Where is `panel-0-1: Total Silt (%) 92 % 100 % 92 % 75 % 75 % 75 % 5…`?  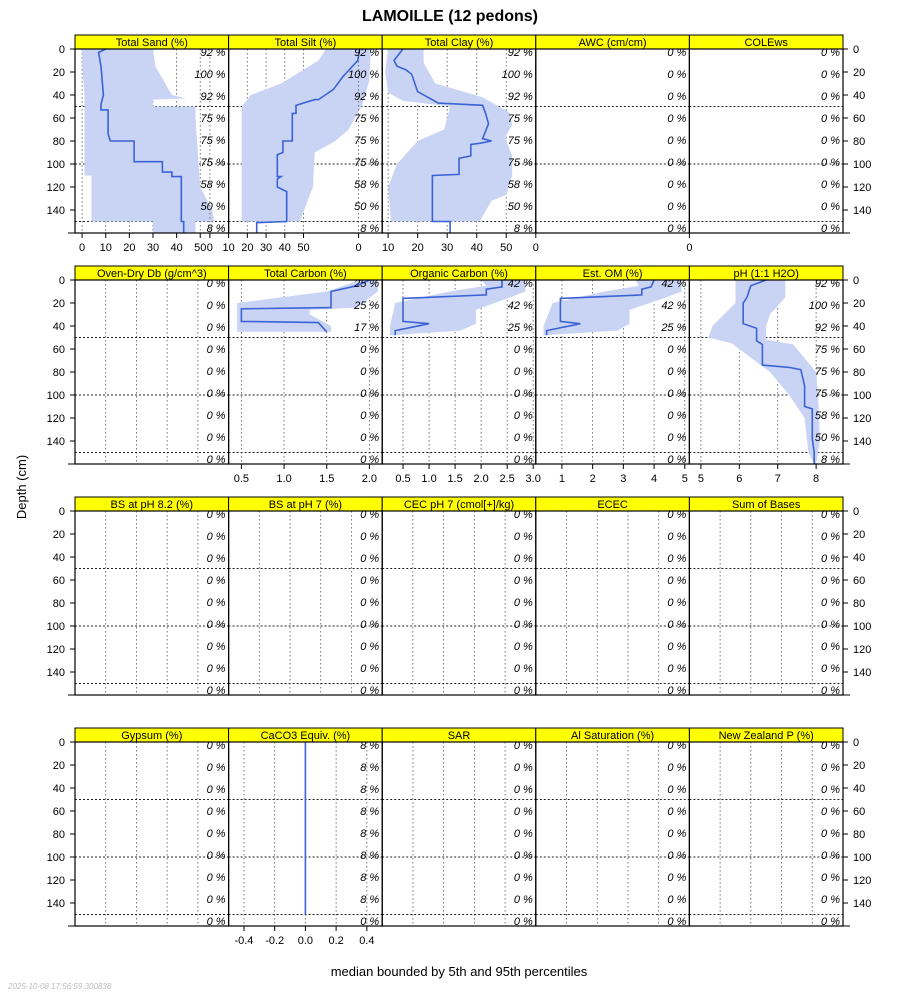 panel-0-1: Total Silt (%) 92 % 100 % 92 % 75 % 75 % 75 % 5… is located at coordinates (295, 144).